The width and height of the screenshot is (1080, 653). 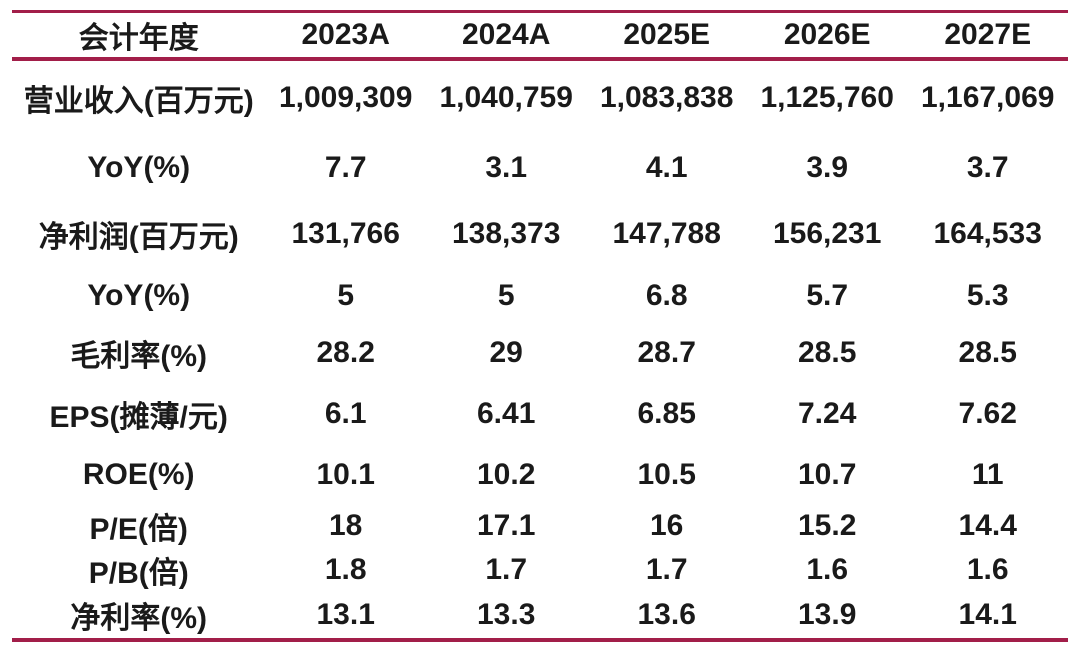 I want to click on cell-value: 131,766, so click(x=345, y=233).